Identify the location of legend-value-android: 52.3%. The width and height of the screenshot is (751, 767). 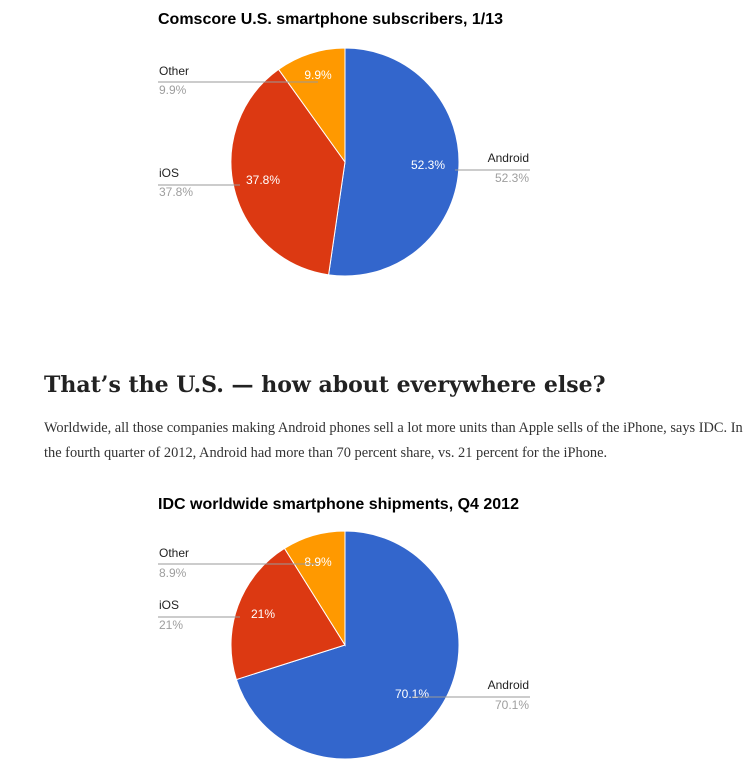
(512, 178).